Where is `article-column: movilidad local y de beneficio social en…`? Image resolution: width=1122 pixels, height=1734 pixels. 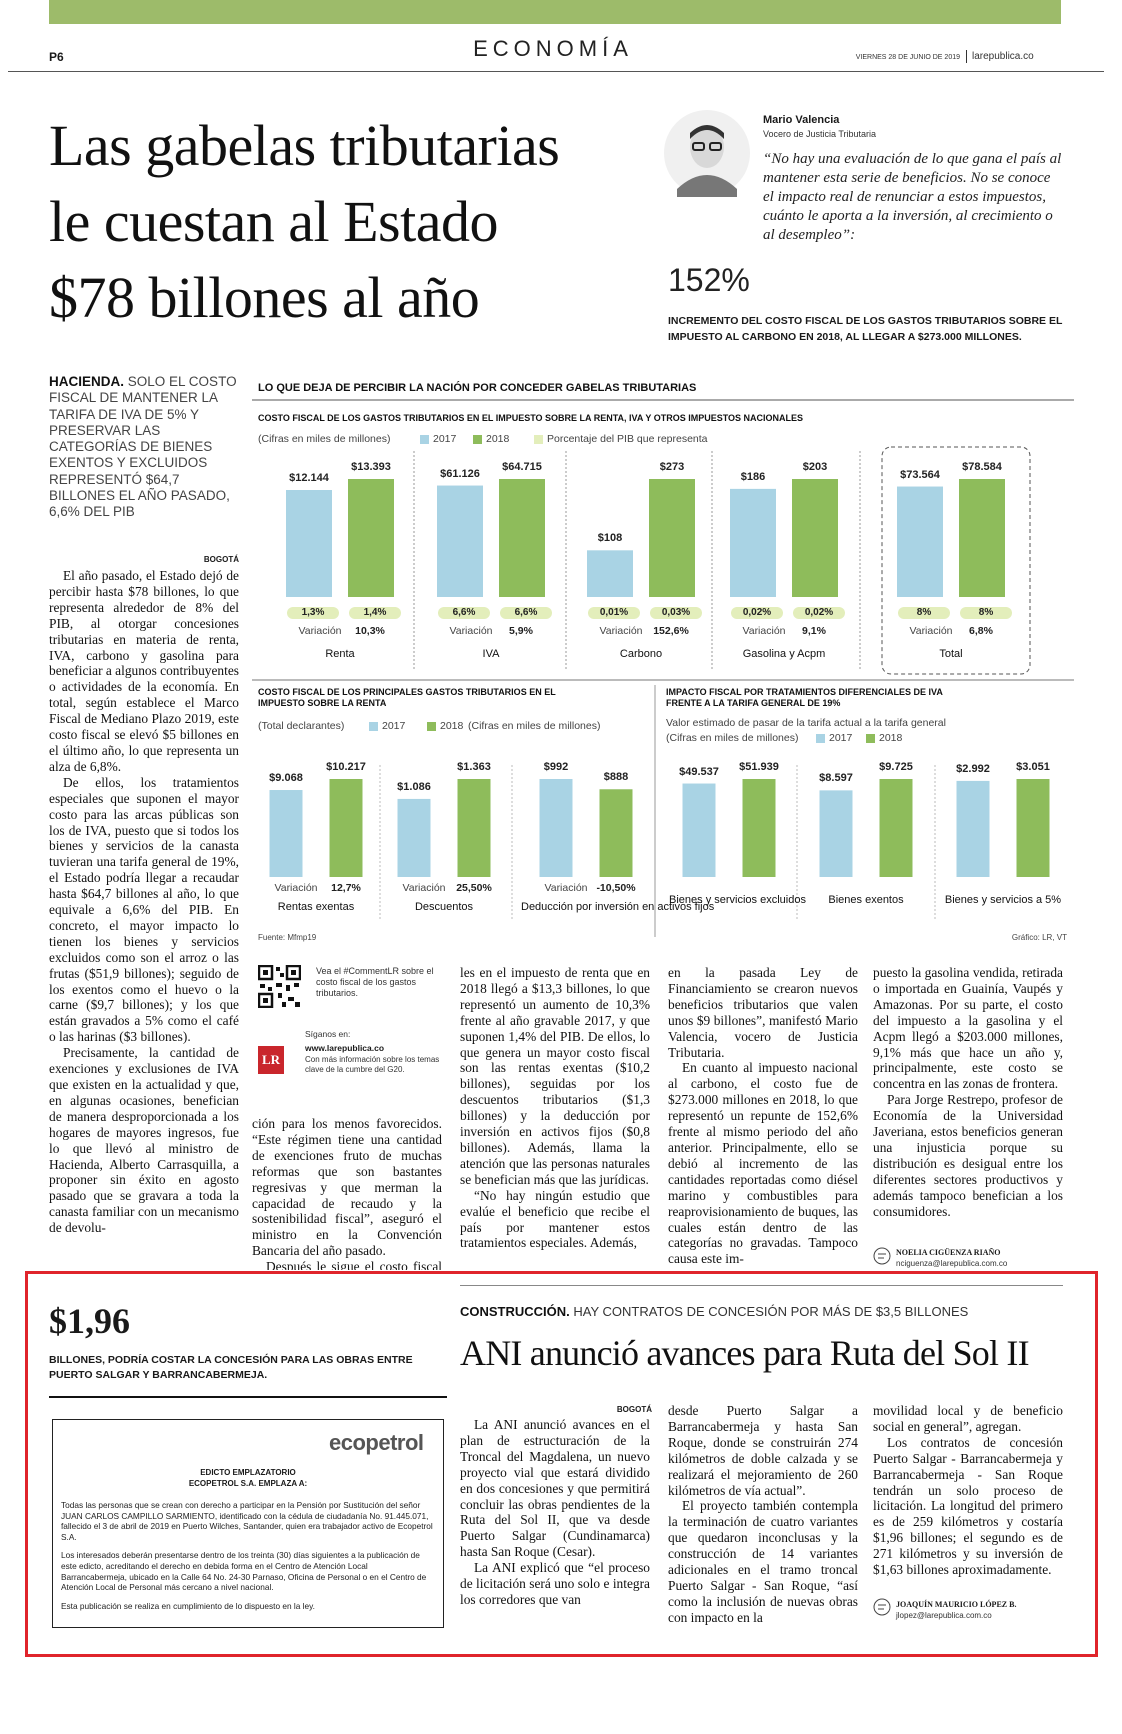
article-column: movilidad local y de beneficio social en… is located at coordinates (968, 1498).